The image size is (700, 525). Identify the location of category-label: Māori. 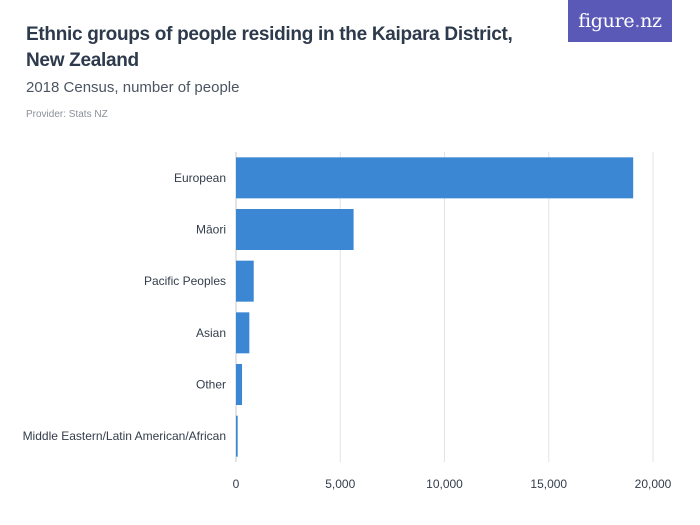
(211, 230).